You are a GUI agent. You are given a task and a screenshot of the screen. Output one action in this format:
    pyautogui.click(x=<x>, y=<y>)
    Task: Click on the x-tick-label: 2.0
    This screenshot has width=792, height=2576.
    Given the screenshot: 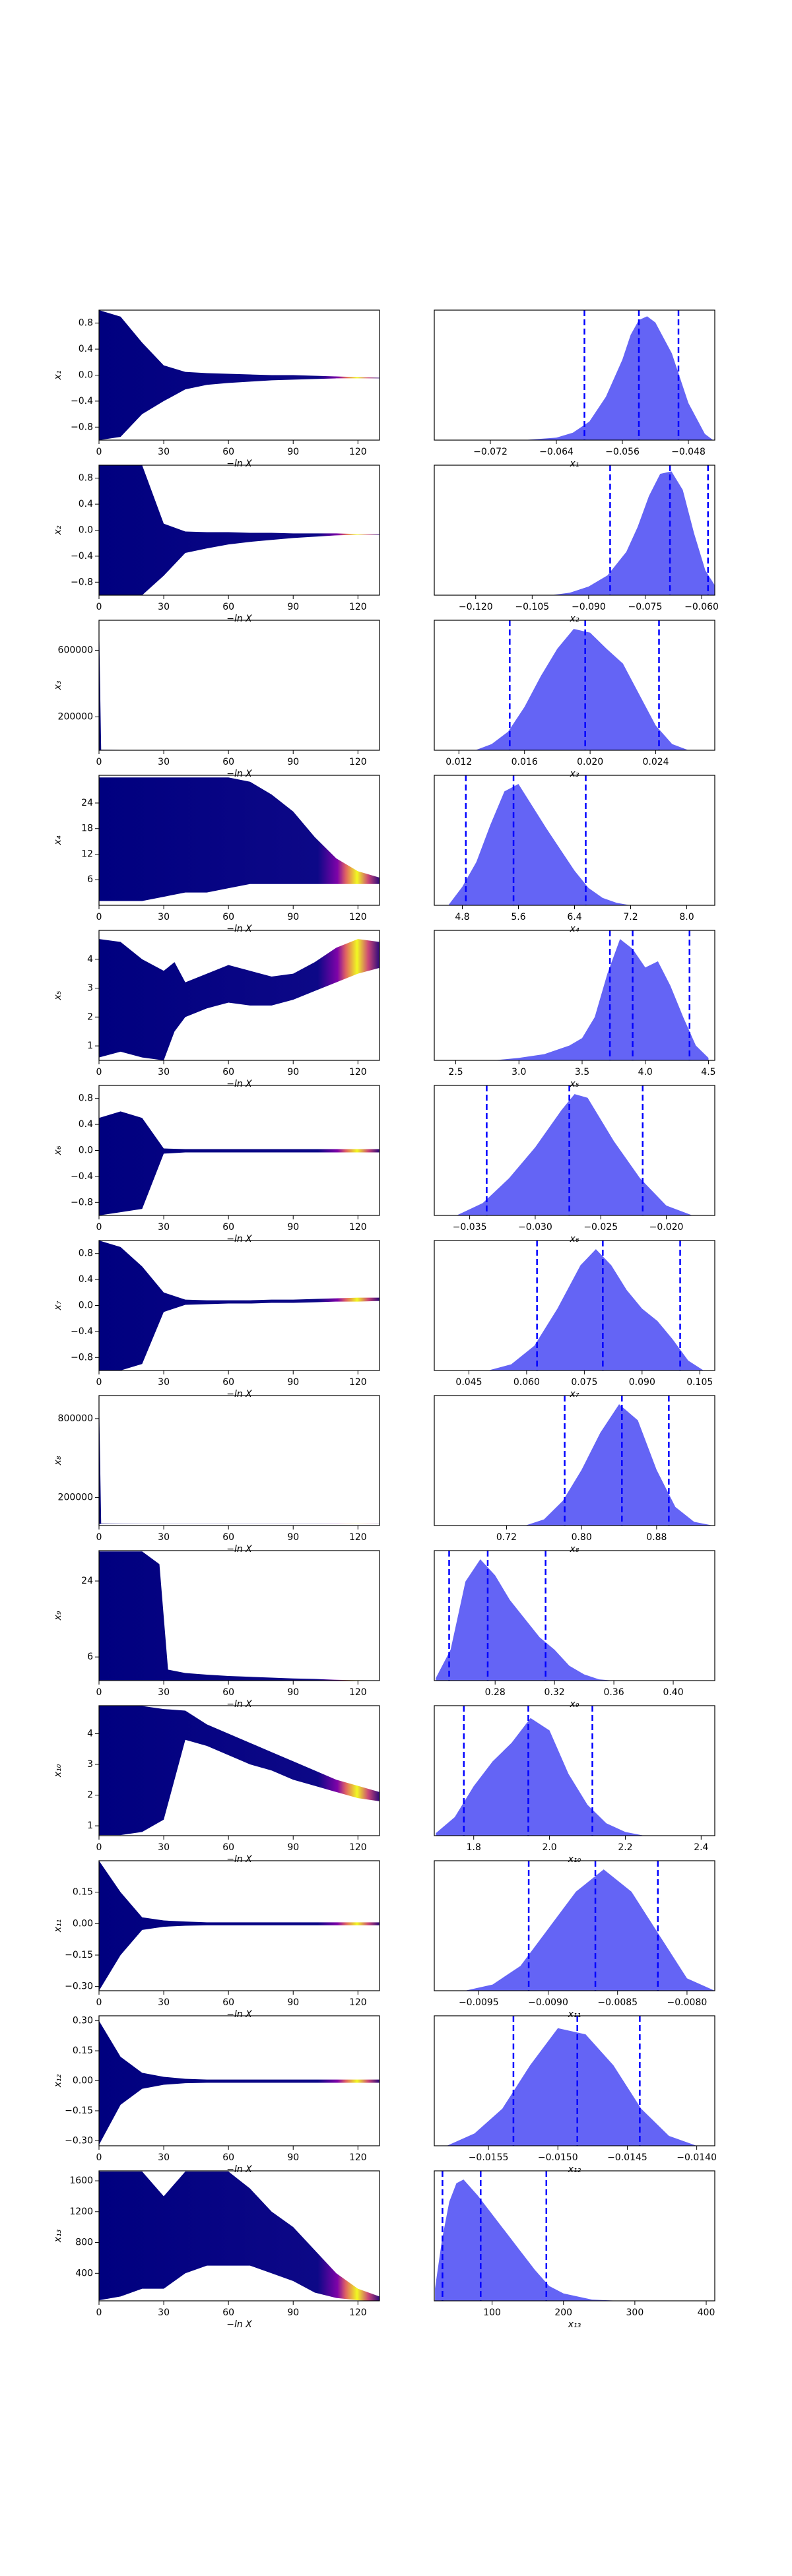 What is the action you would take?
    pyautogui.click(x=549, y=1847)
    